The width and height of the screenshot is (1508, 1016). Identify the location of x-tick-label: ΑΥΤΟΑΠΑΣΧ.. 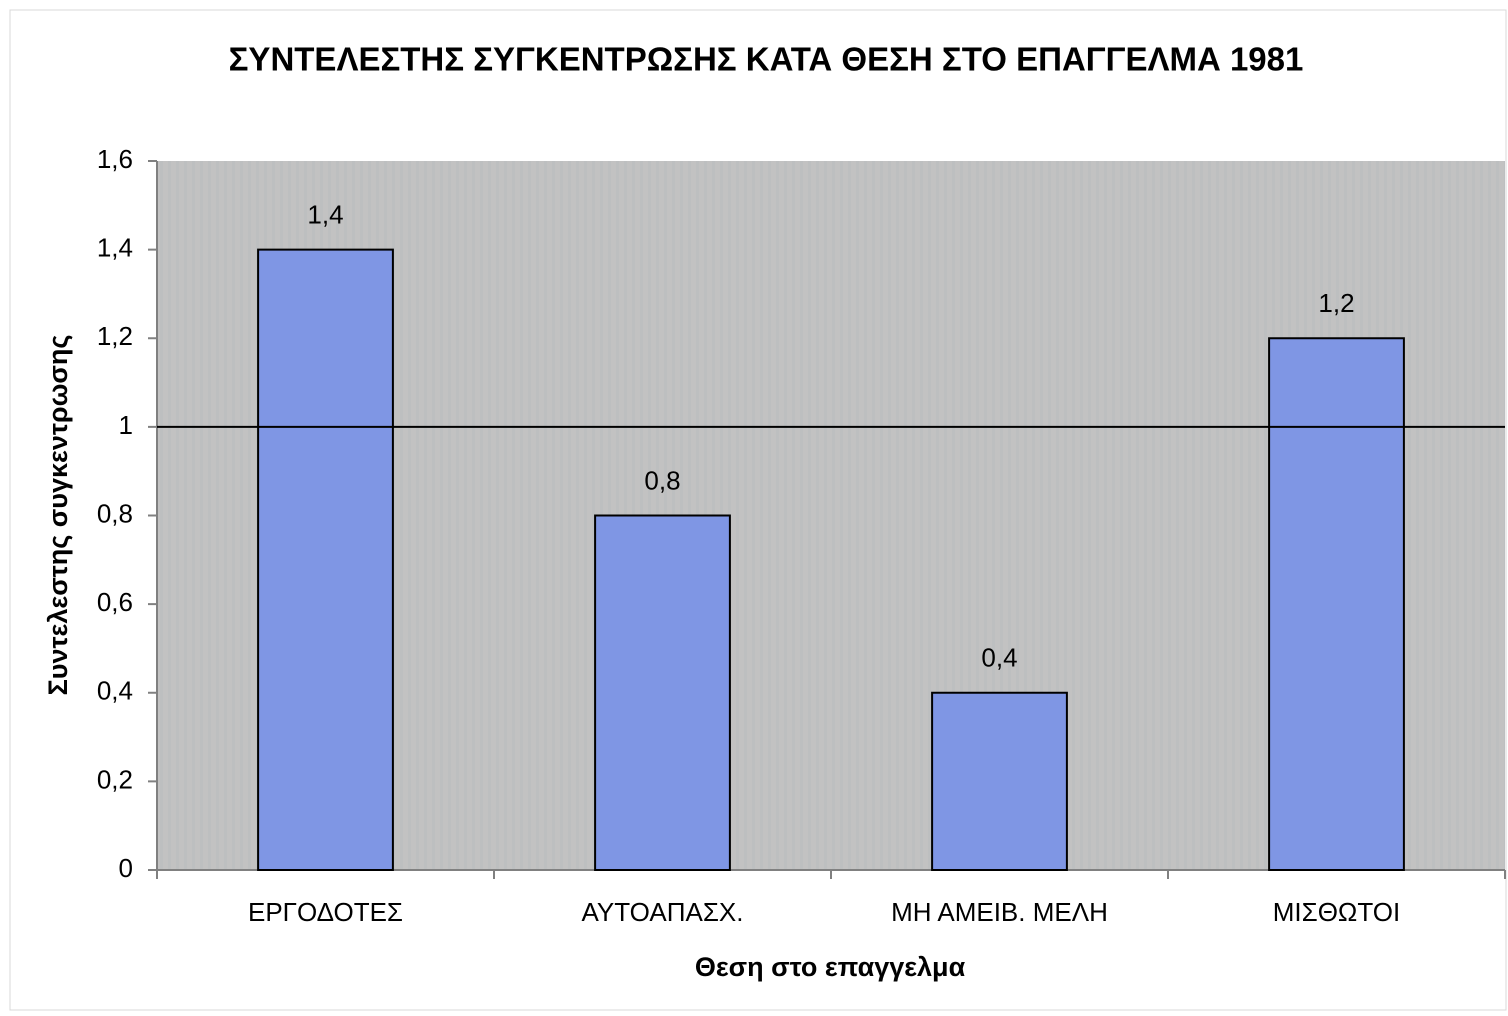
(662, 912).